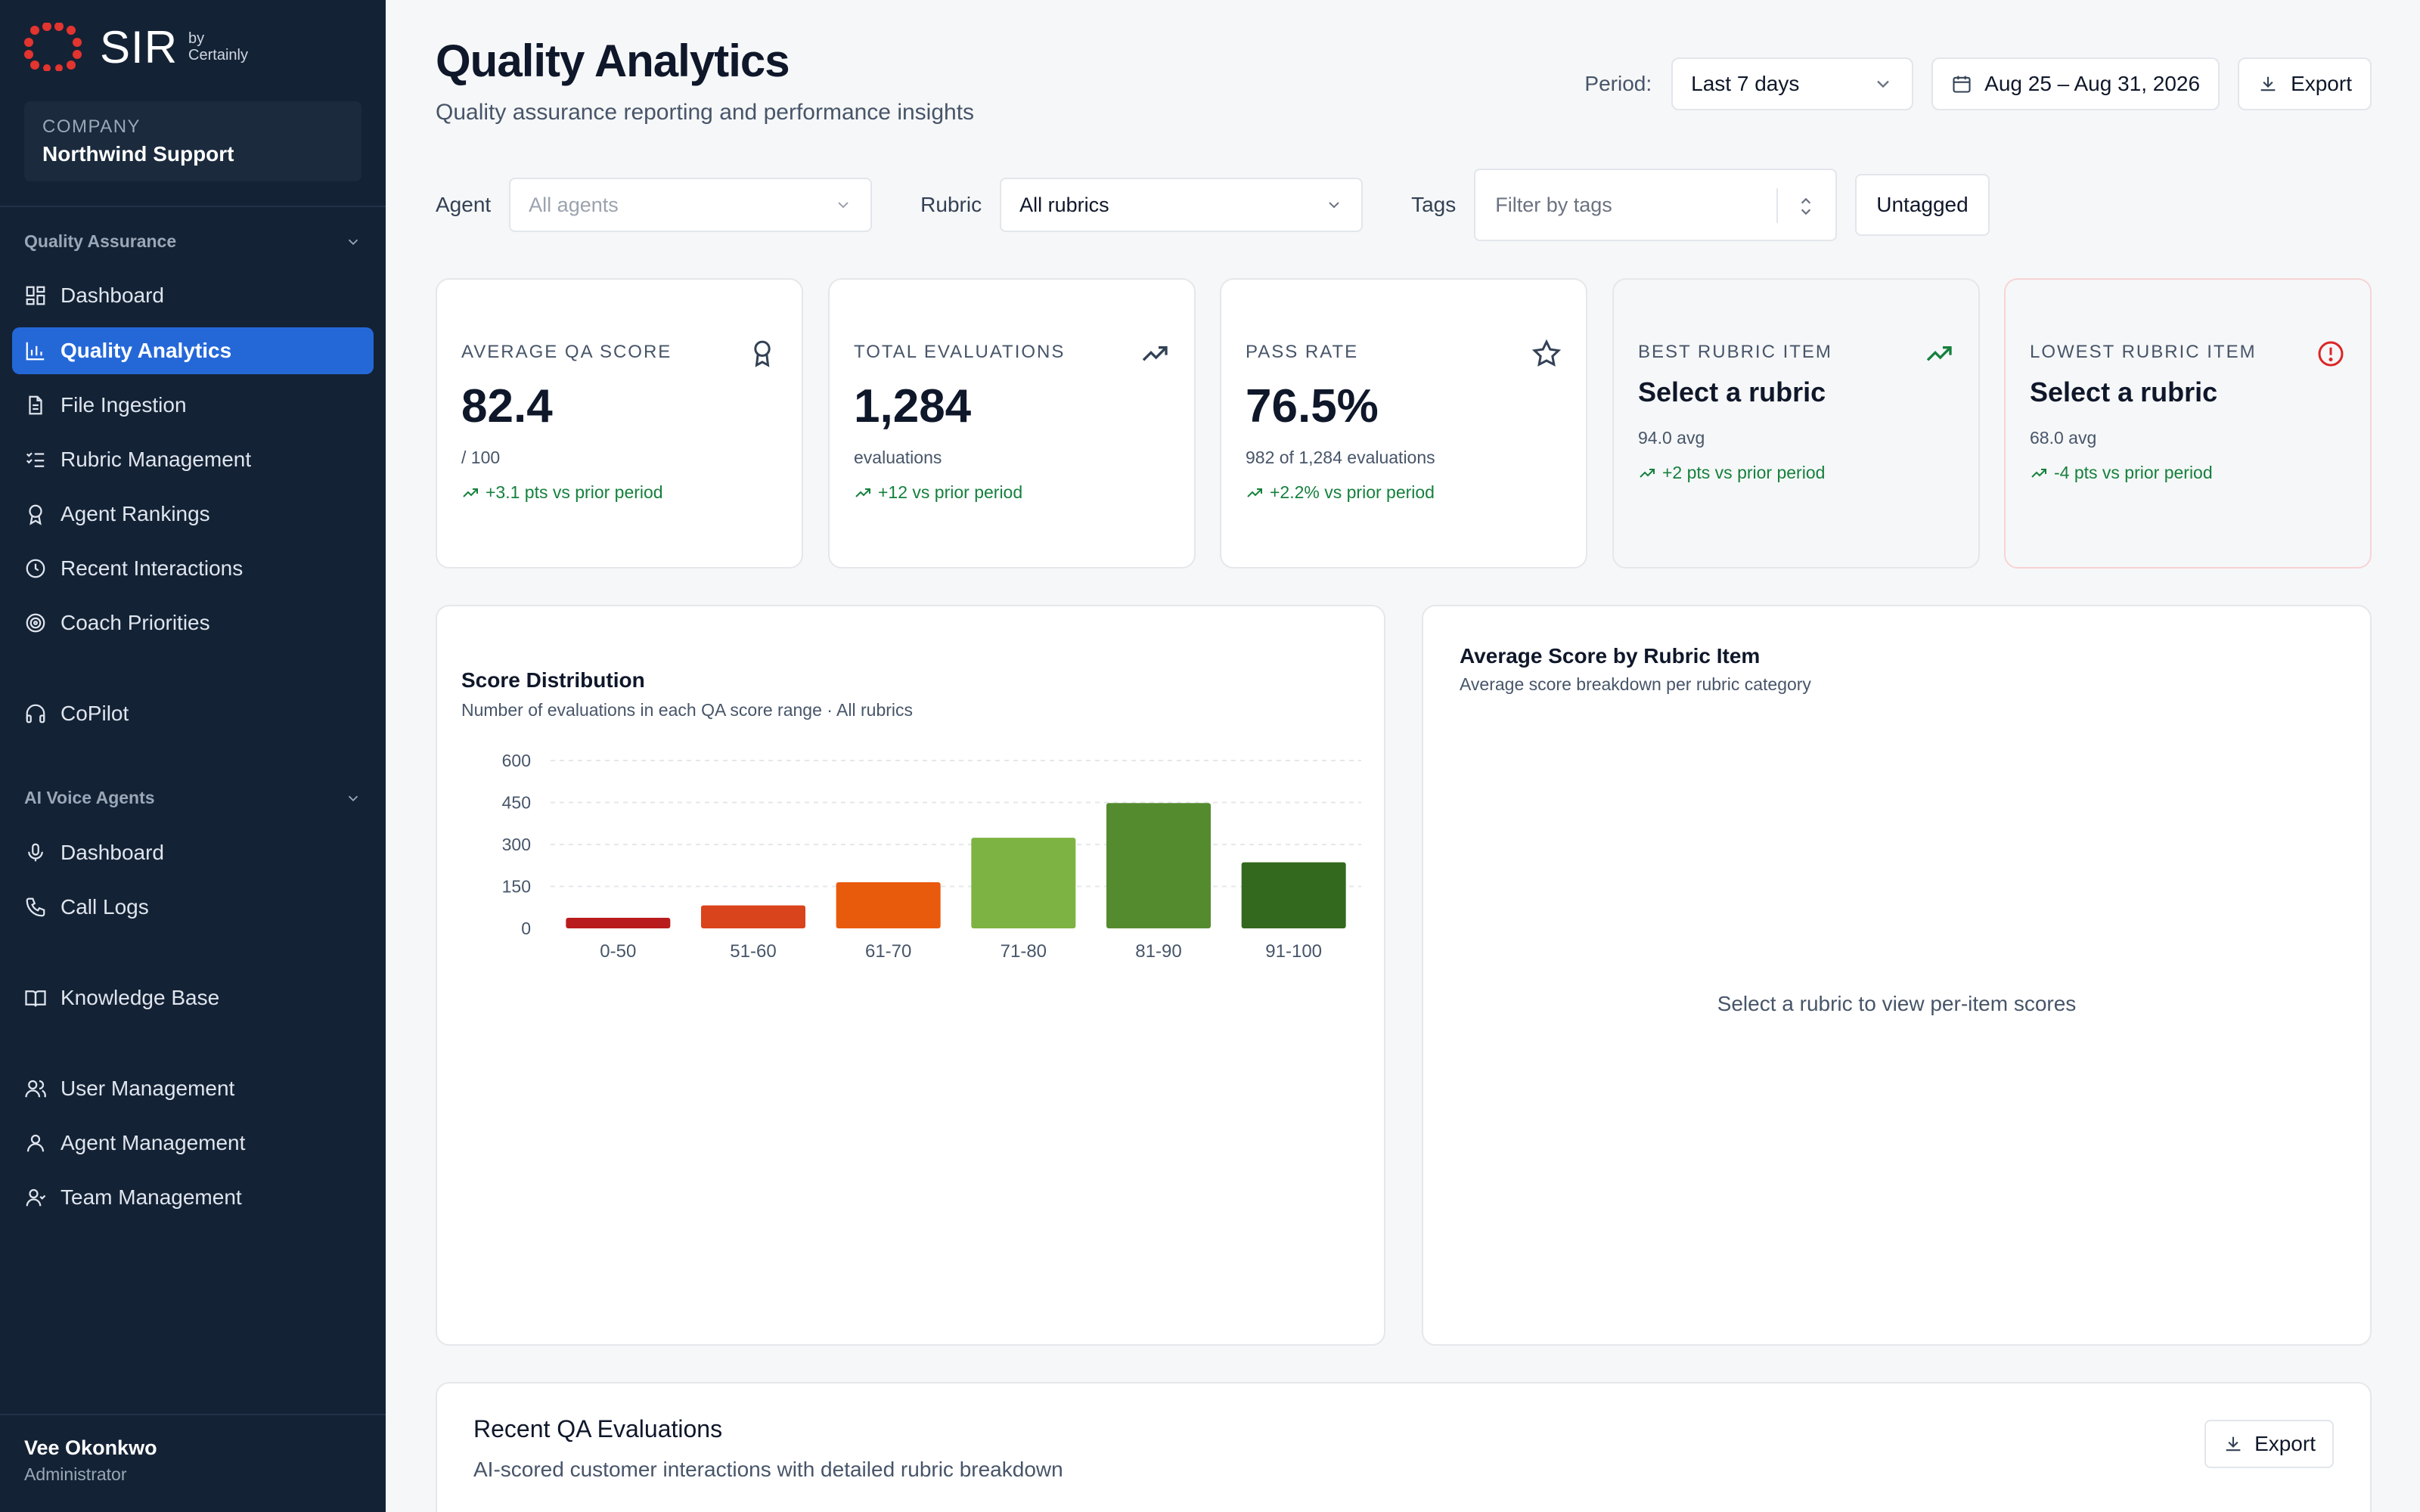 This screenshot has width=2420, height=1512. What do you see at coordinates (613, 61) in the screenshot?
I see `page-title: Quality Analytics` at bounding box center [613, 61].